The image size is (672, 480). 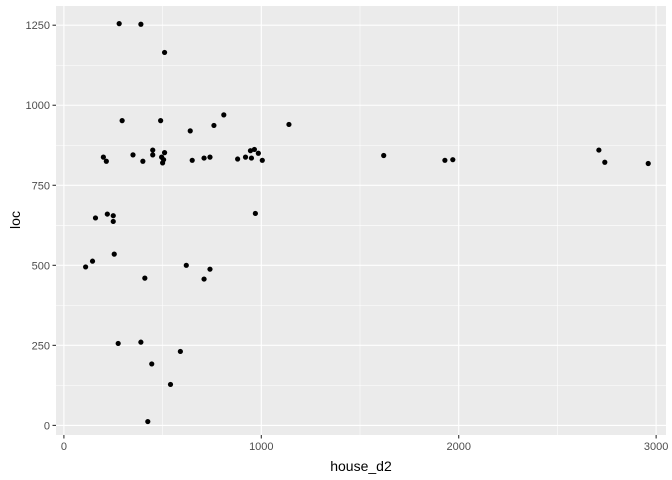 I want to click on y-tick-label: 250, so click(x=41, y=346).